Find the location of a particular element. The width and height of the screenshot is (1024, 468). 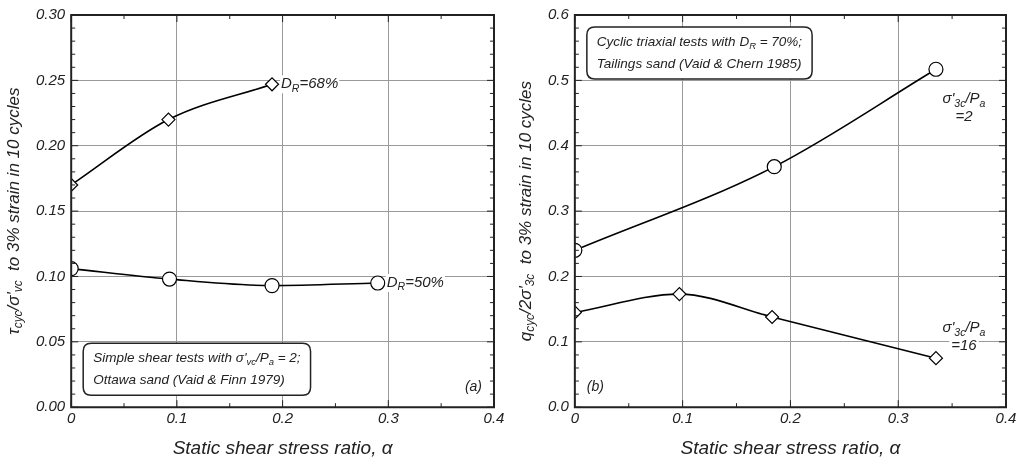

y-tick-label: 0.30 is located at coordinates (50, 14).